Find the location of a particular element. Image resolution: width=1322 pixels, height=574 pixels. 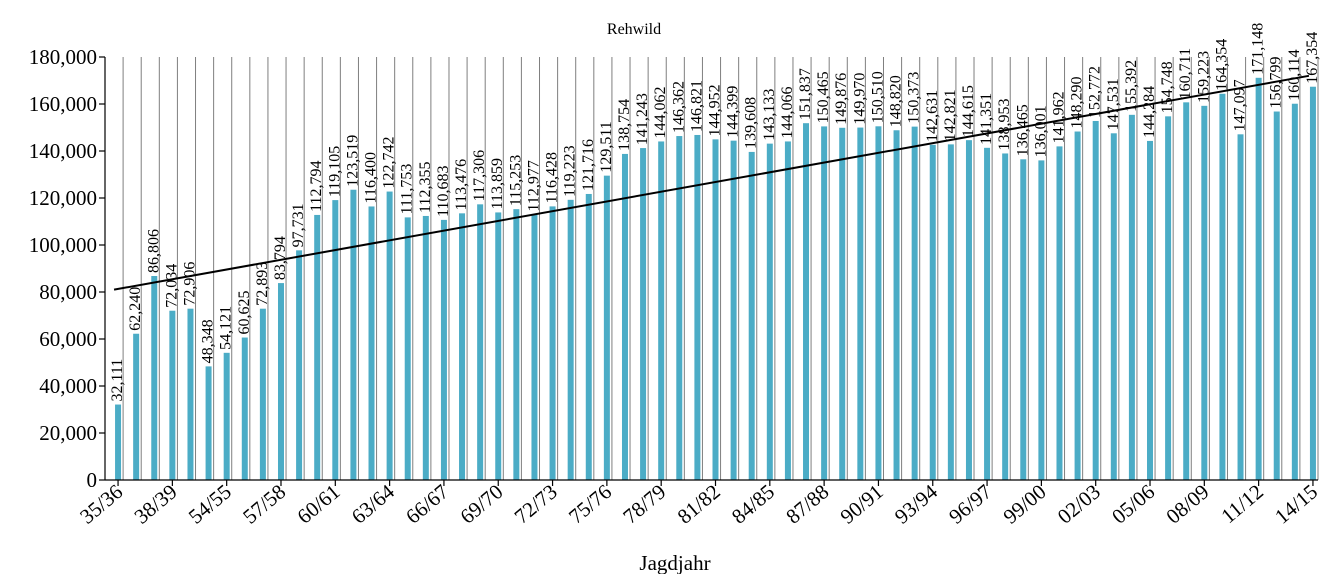

data-label: 139,608 is located at coordinates (751, 123).